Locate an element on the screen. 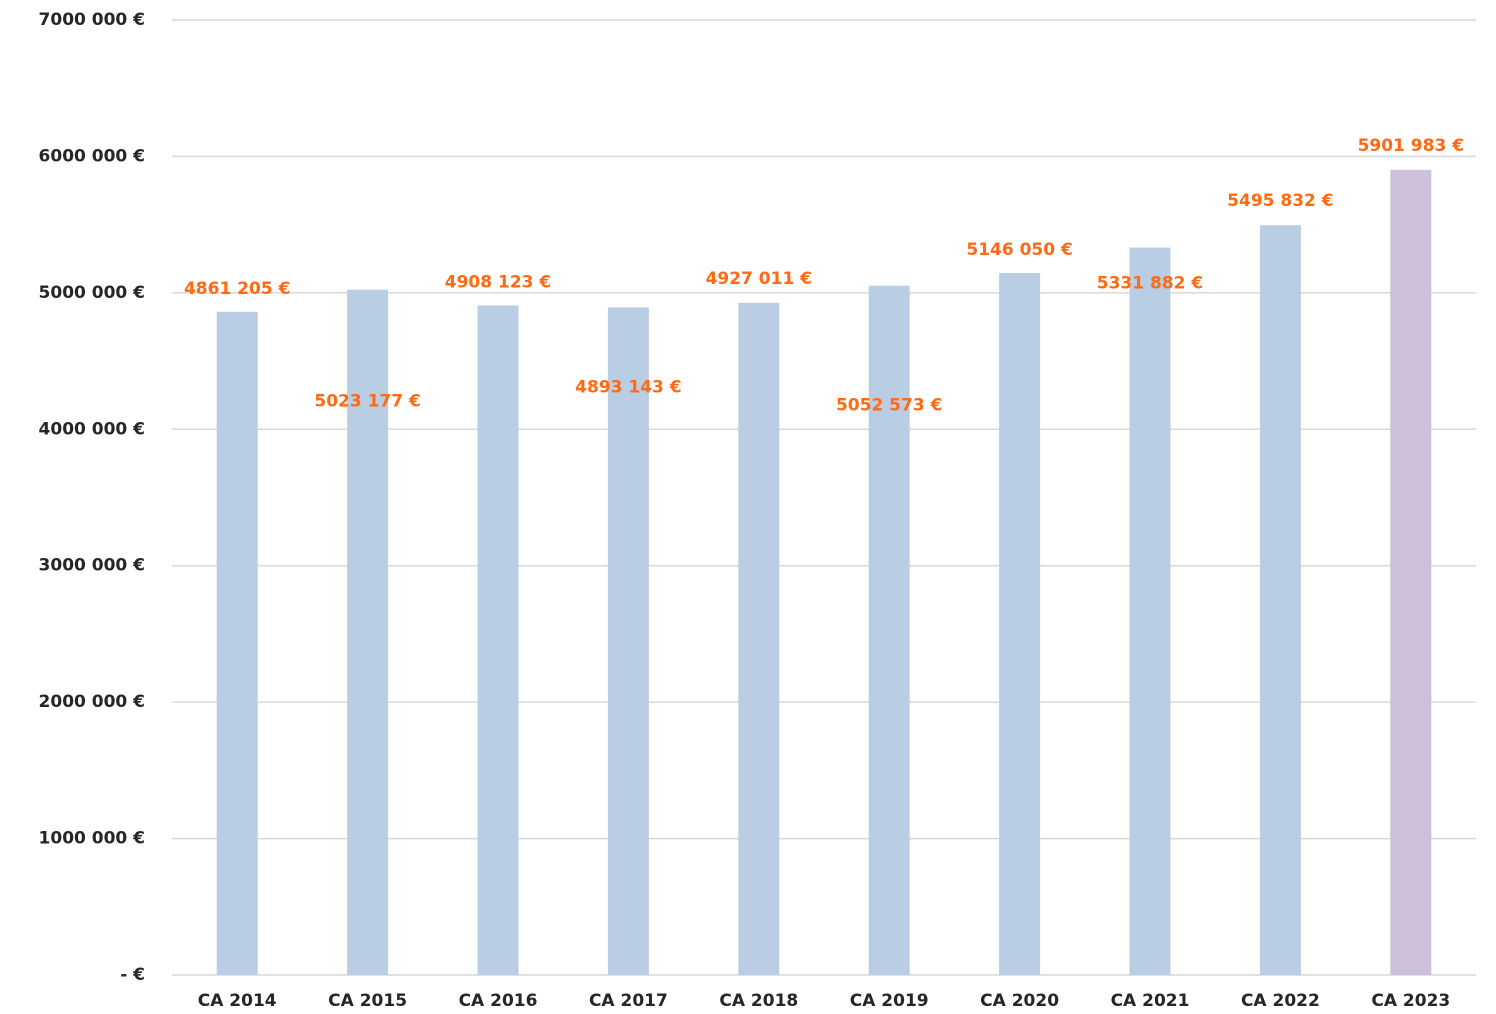 Image resolution: width=1496 pixels, height=1014 pixels. x-tick-label: CA 2016 is located at coordinates (498, 1001).